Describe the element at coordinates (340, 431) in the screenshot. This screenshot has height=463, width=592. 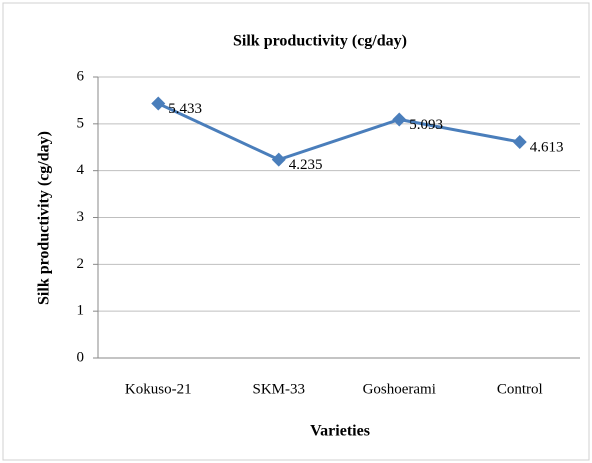
I see `x-axis-label: Varieties` at that location.